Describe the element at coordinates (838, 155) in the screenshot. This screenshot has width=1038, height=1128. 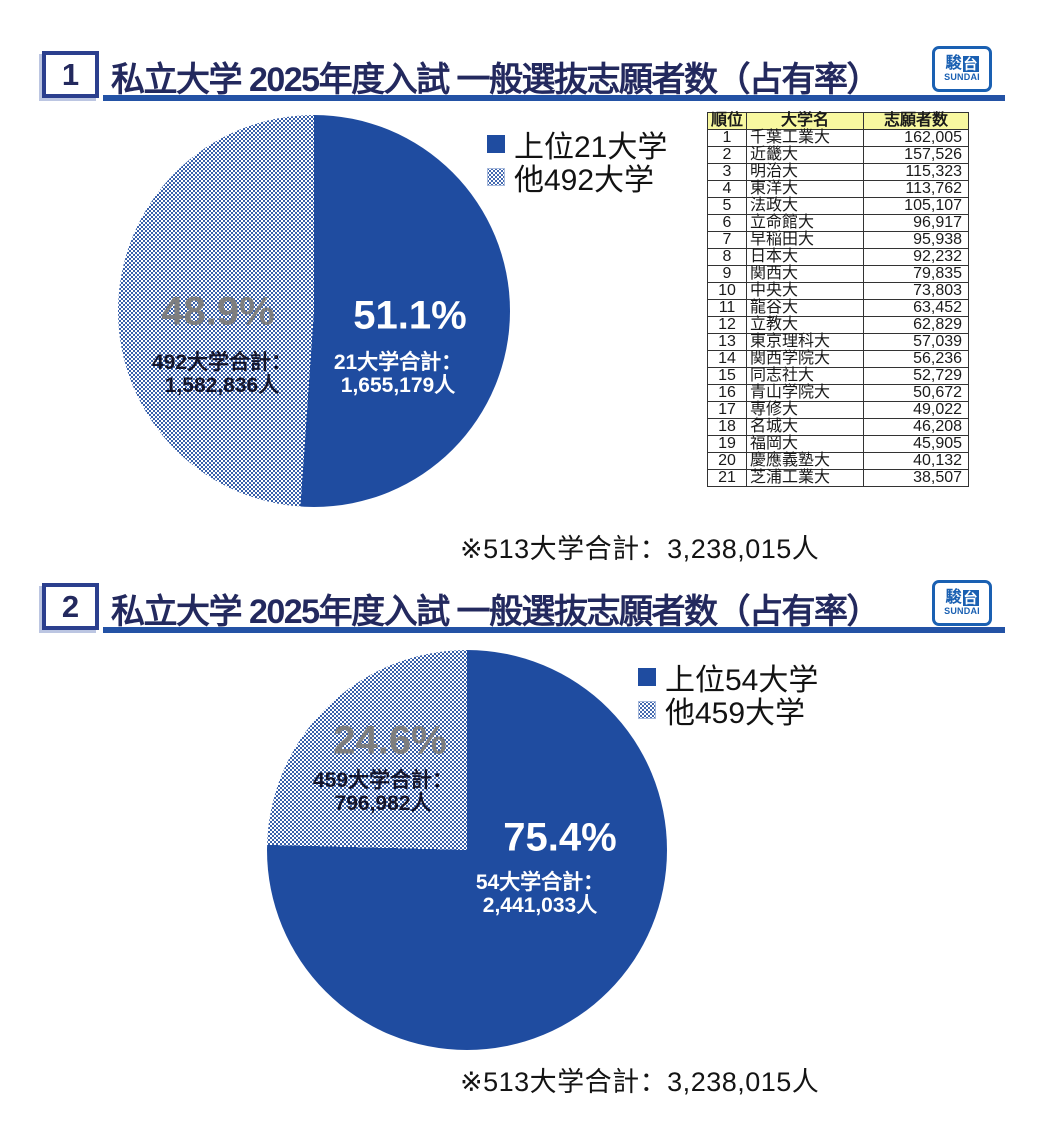
I see `table-row: 2 近畿大 157,526` at that location.